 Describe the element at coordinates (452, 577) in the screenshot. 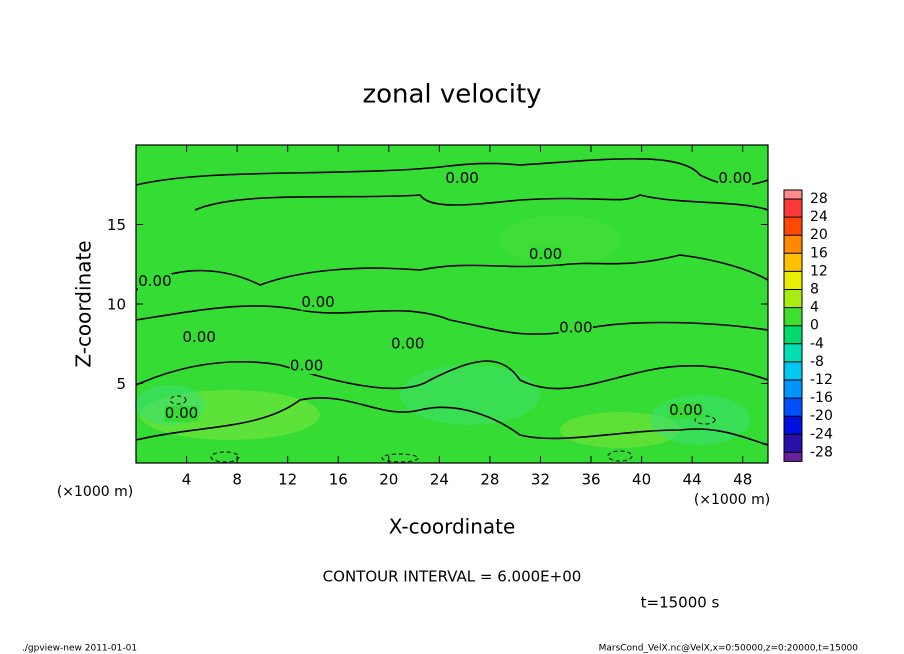

I see `contour-interval: CONTOUR INTERVAL = 6.000E+00` at that location.